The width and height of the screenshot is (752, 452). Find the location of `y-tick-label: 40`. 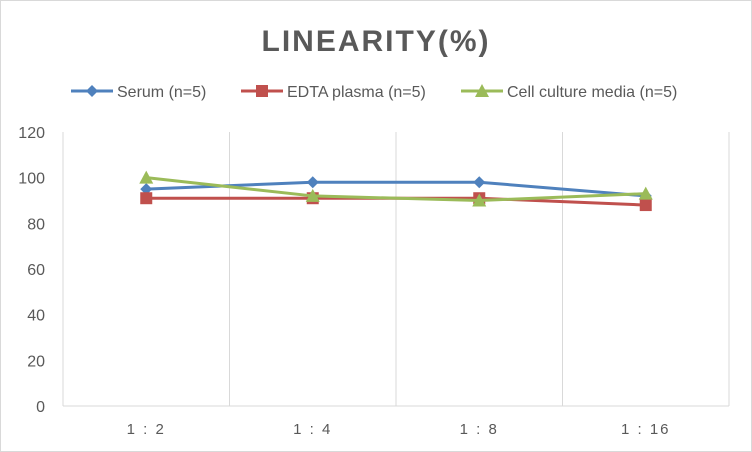

y-tick-label: 40 is located at coordinates (36, 316).